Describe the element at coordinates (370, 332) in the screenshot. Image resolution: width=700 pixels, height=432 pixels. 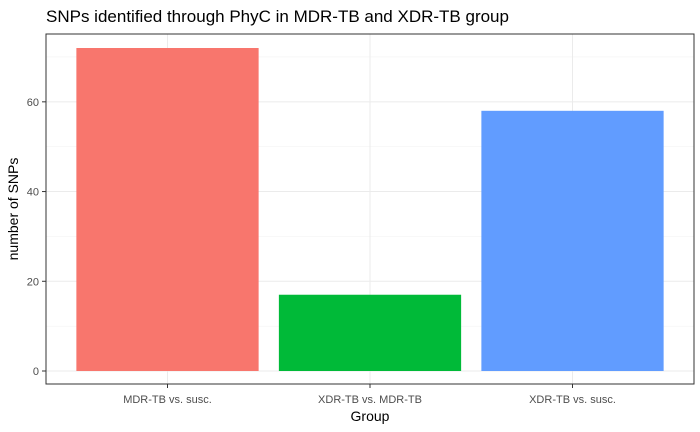
I see `bar` at that location.